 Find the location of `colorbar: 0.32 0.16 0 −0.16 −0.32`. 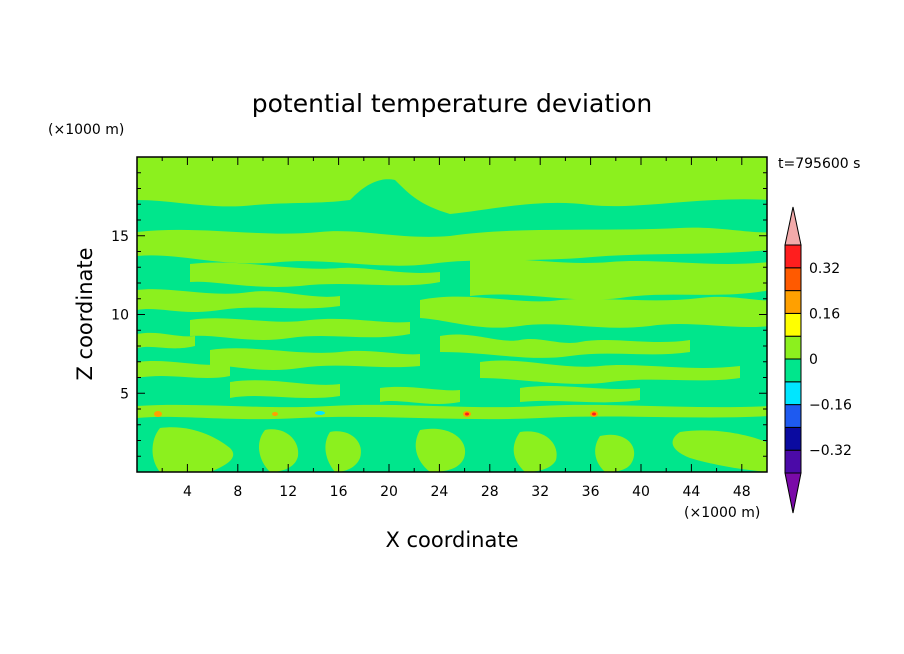

colorbar: 0.32 0.16 0 −0.16 −0.32 is located at coordinates (818, 360).